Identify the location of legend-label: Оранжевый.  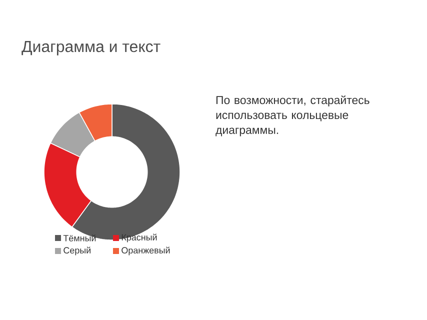
(146, 251).